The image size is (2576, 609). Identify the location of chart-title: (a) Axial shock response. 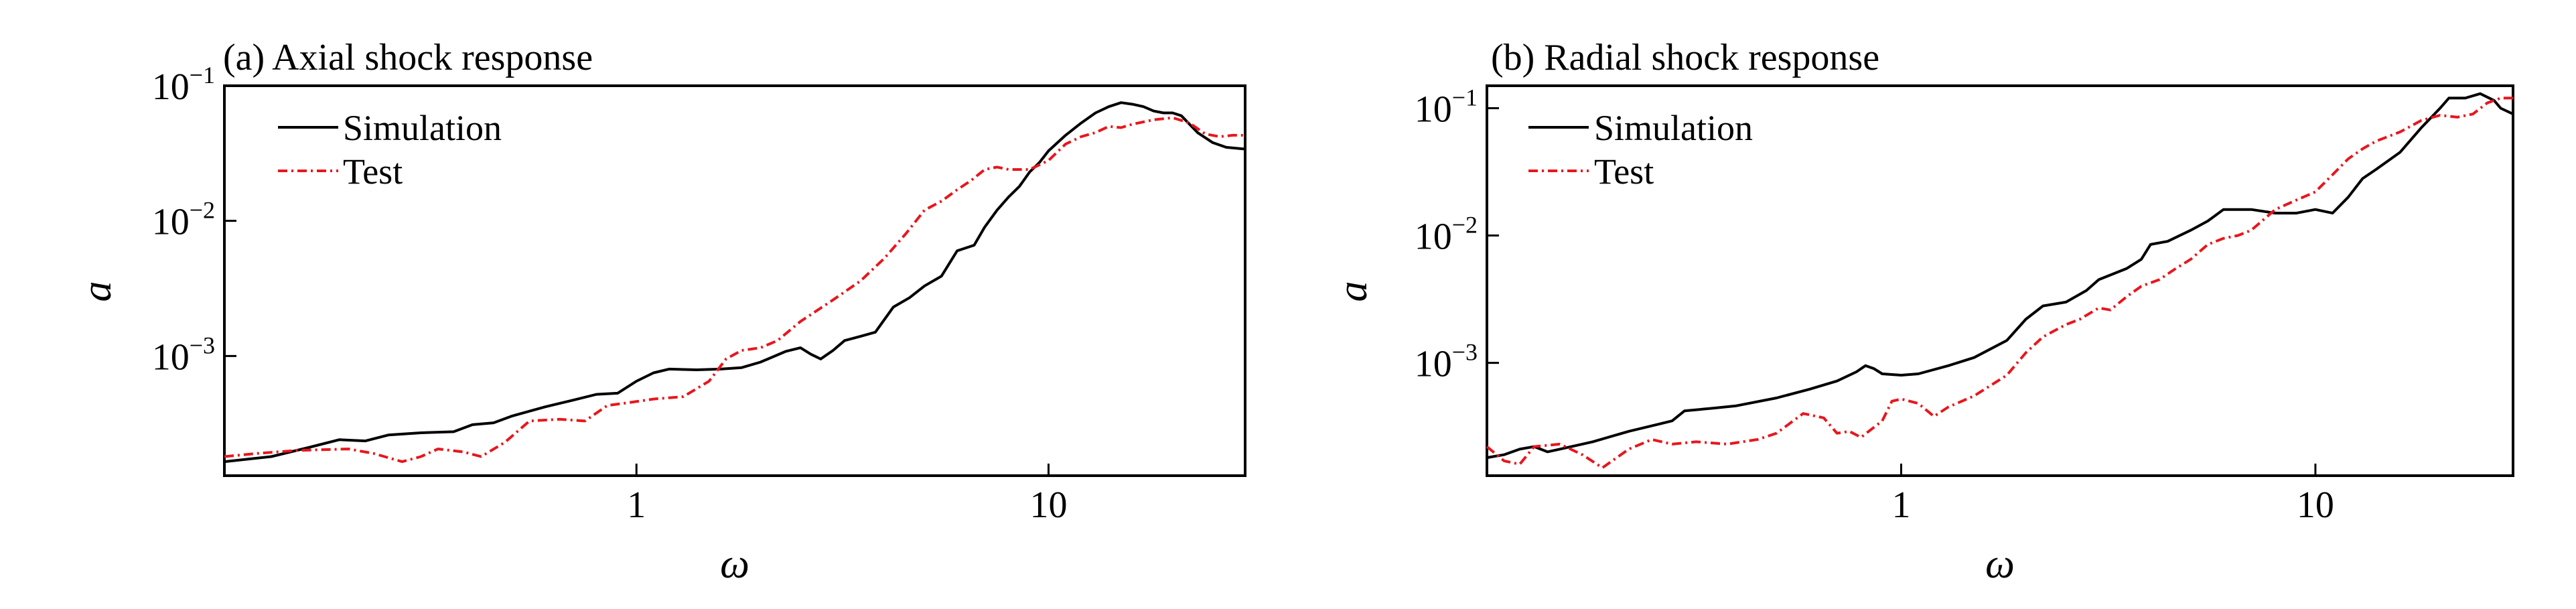
(408, 58).